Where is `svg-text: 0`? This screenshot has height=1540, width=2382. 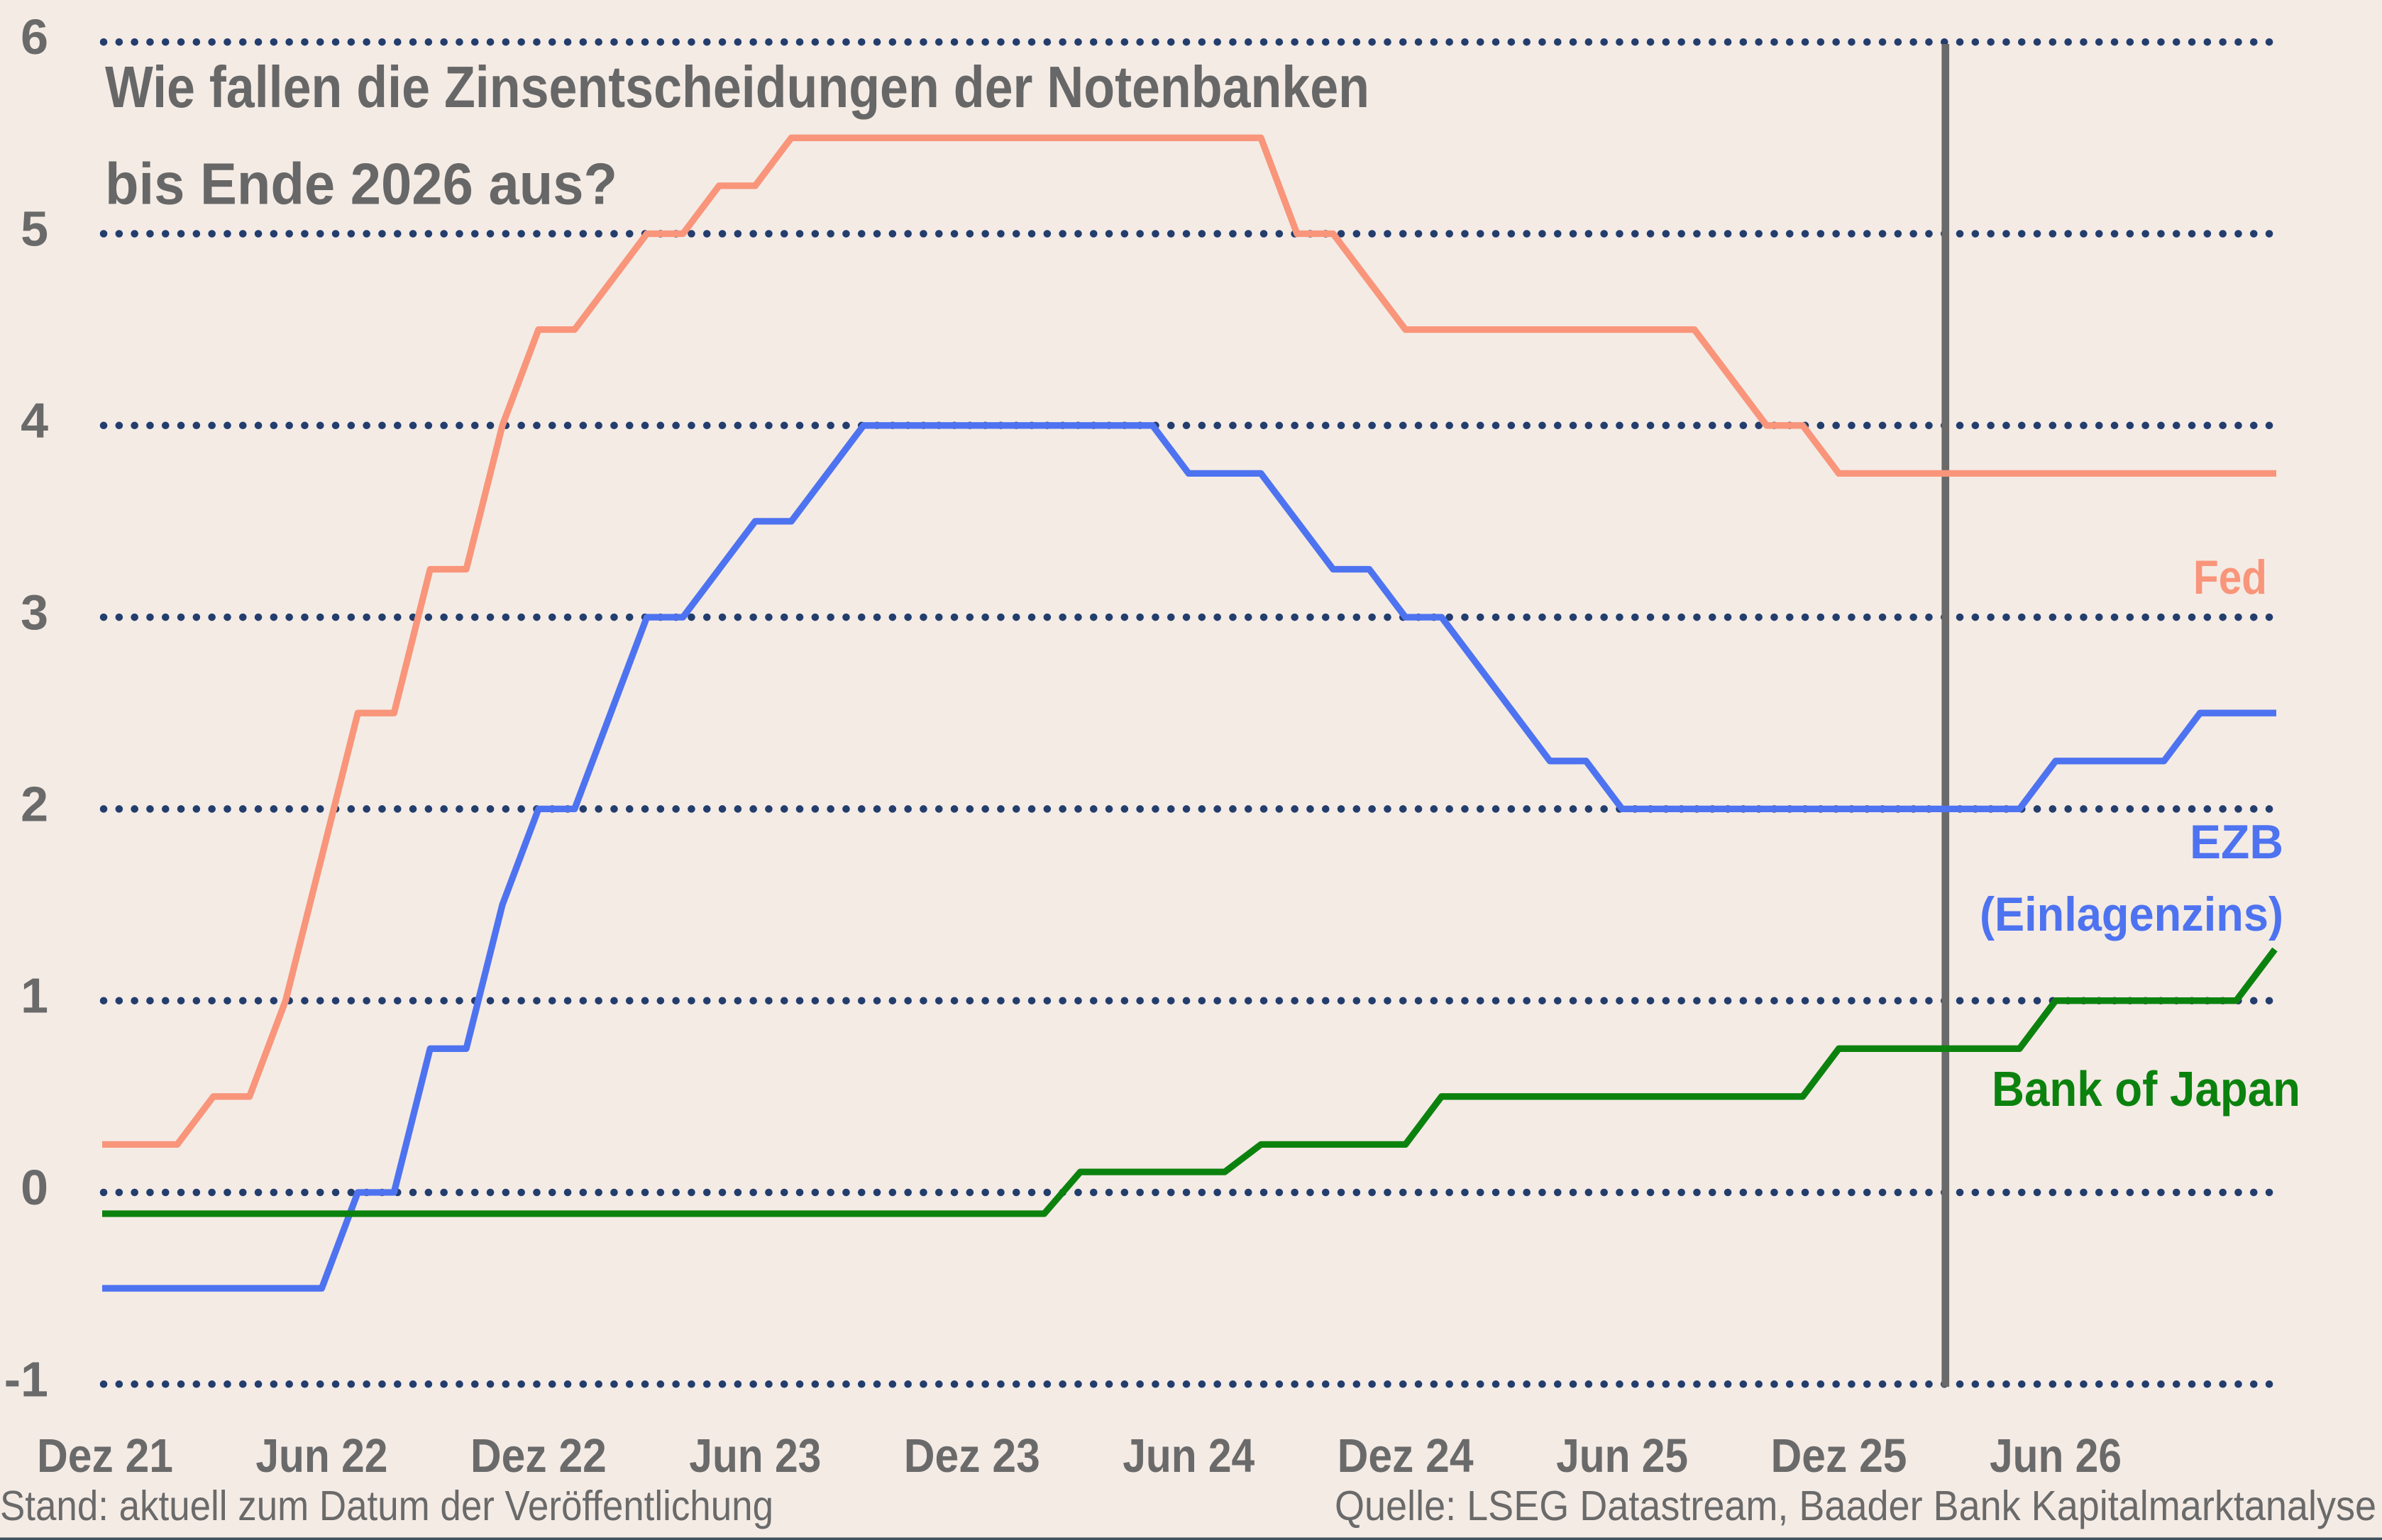
svg-text: 0 is located at coordinates (34, 1187).